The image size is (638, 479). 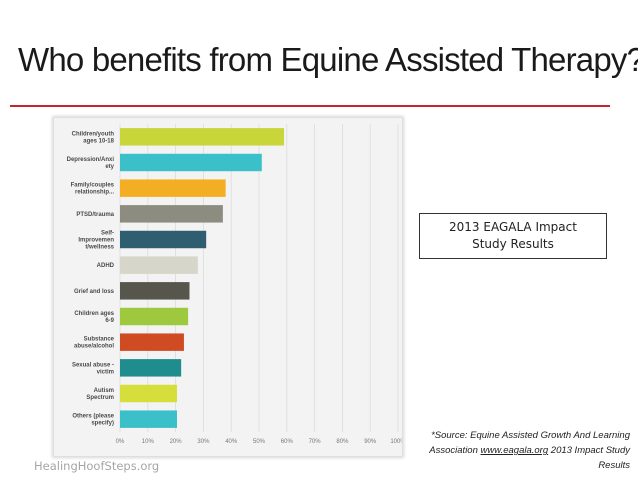 I want to click on category-label: Grief and loss, so click(x=94, y=292).